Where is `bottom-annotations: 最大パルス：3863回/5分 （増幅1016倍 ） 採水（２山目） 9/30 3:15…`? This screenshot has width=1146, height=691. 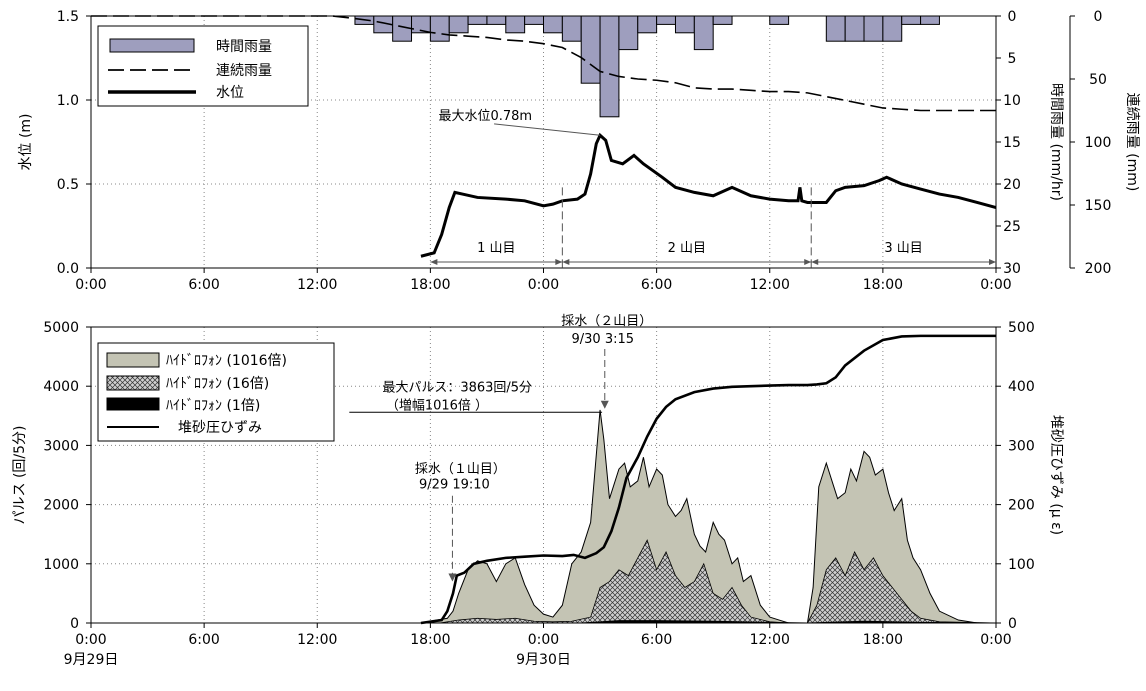 bottom-annotations: 最大パルス：3863回/5分 （増幅1016倍 ） 採水（２山目） 9/30 3:15… is located at coordinates (500, 448).